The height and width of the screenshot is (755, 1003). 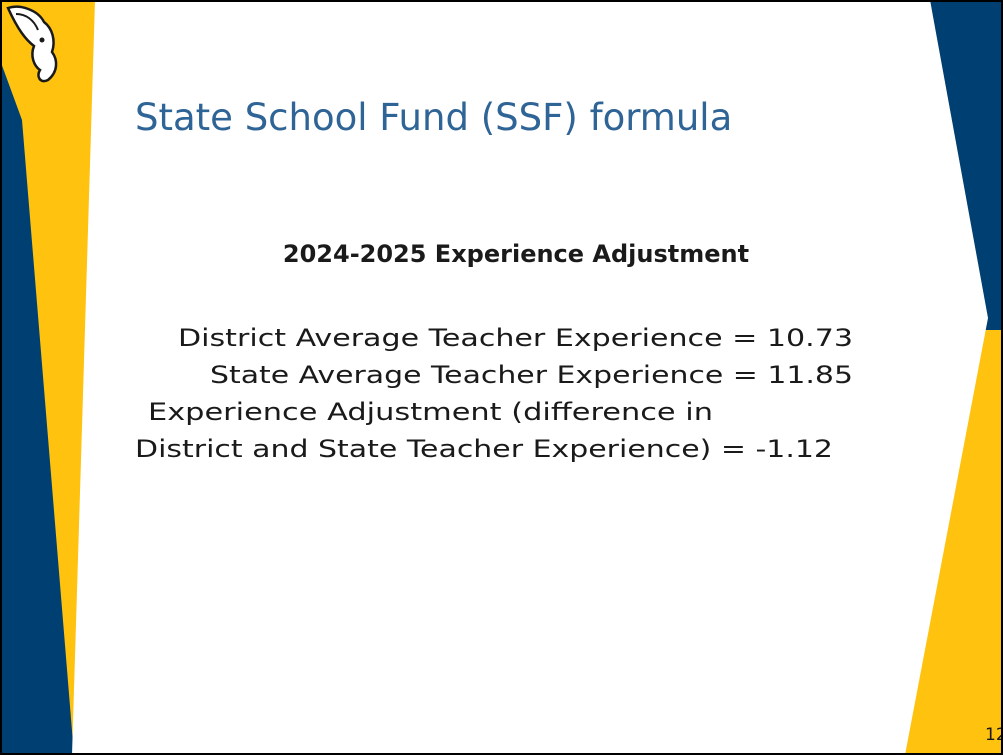 I want to click on subtitle: 2024-2025 Experience Adjustment, so click(x=516, y=254).